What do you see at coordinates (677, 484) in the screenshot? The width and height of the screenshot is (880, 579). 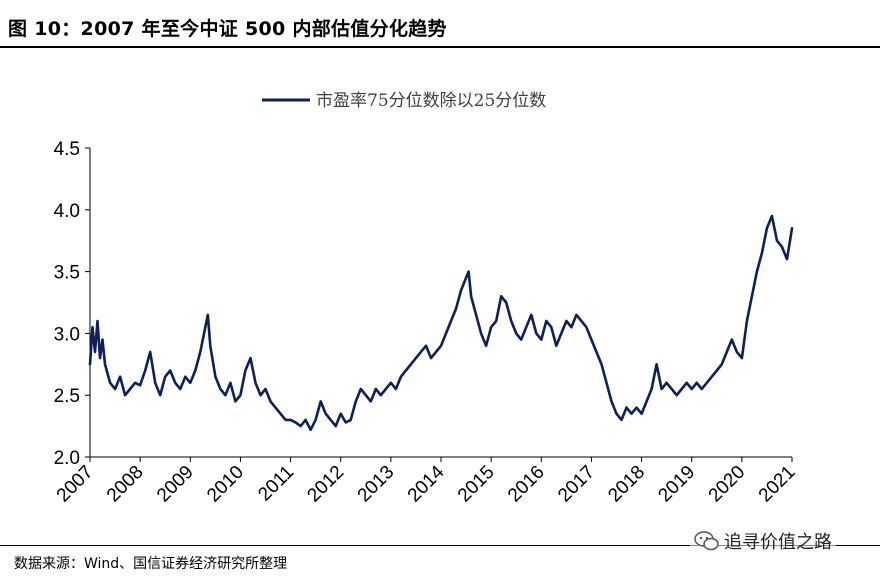 I see `x-tick-label: 2019` at bounding box center [677, 484].